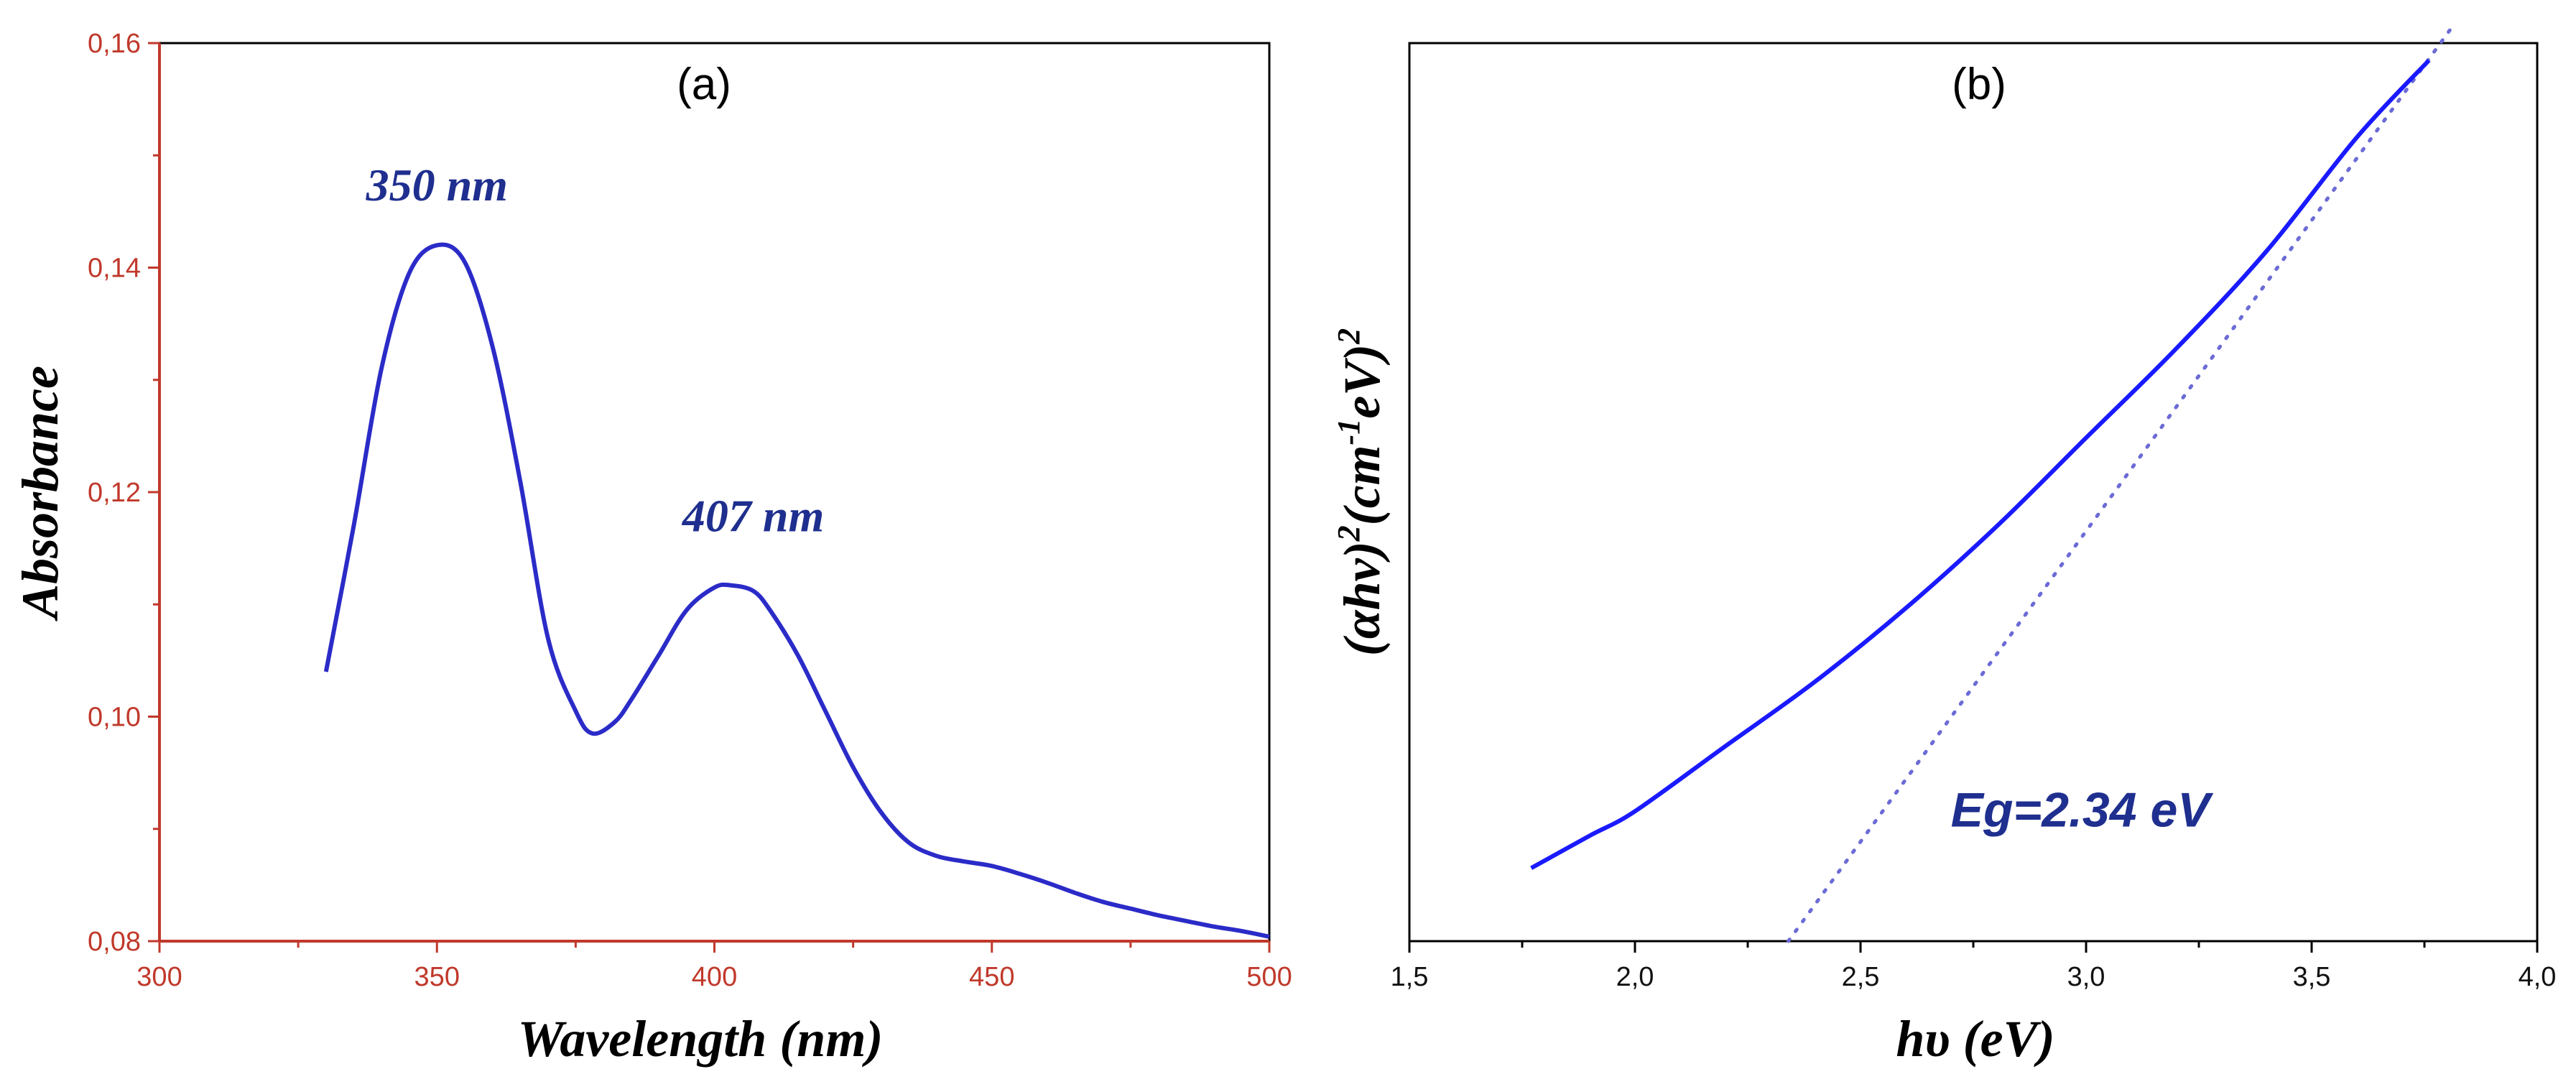 The width and height of the screenshot is (2576, 1087). What do you see at coordinates (114, 718) in the screenshot?
I see `panel-a-y-tick-label: 0,10` at bounding box center [114, 718].